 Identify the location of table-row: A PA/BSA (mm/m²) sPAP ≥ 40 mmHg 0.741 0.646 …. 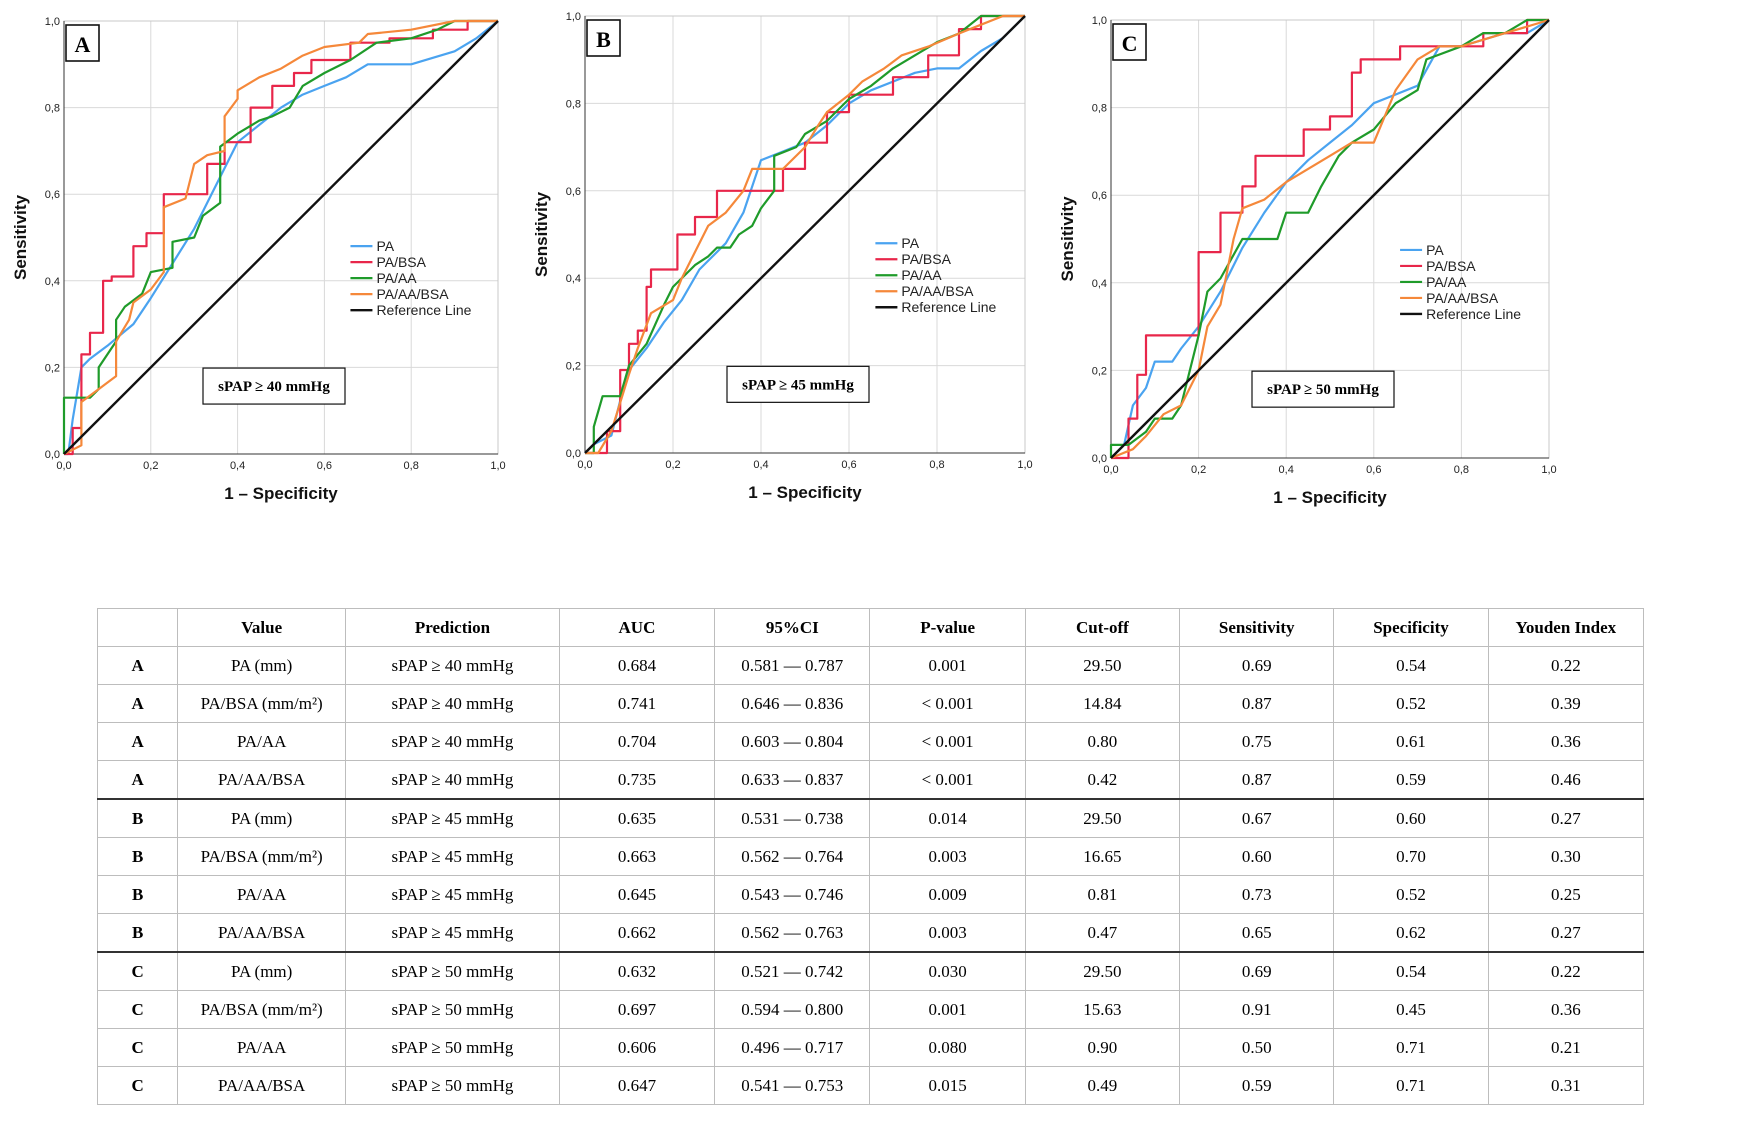
(870, 703).